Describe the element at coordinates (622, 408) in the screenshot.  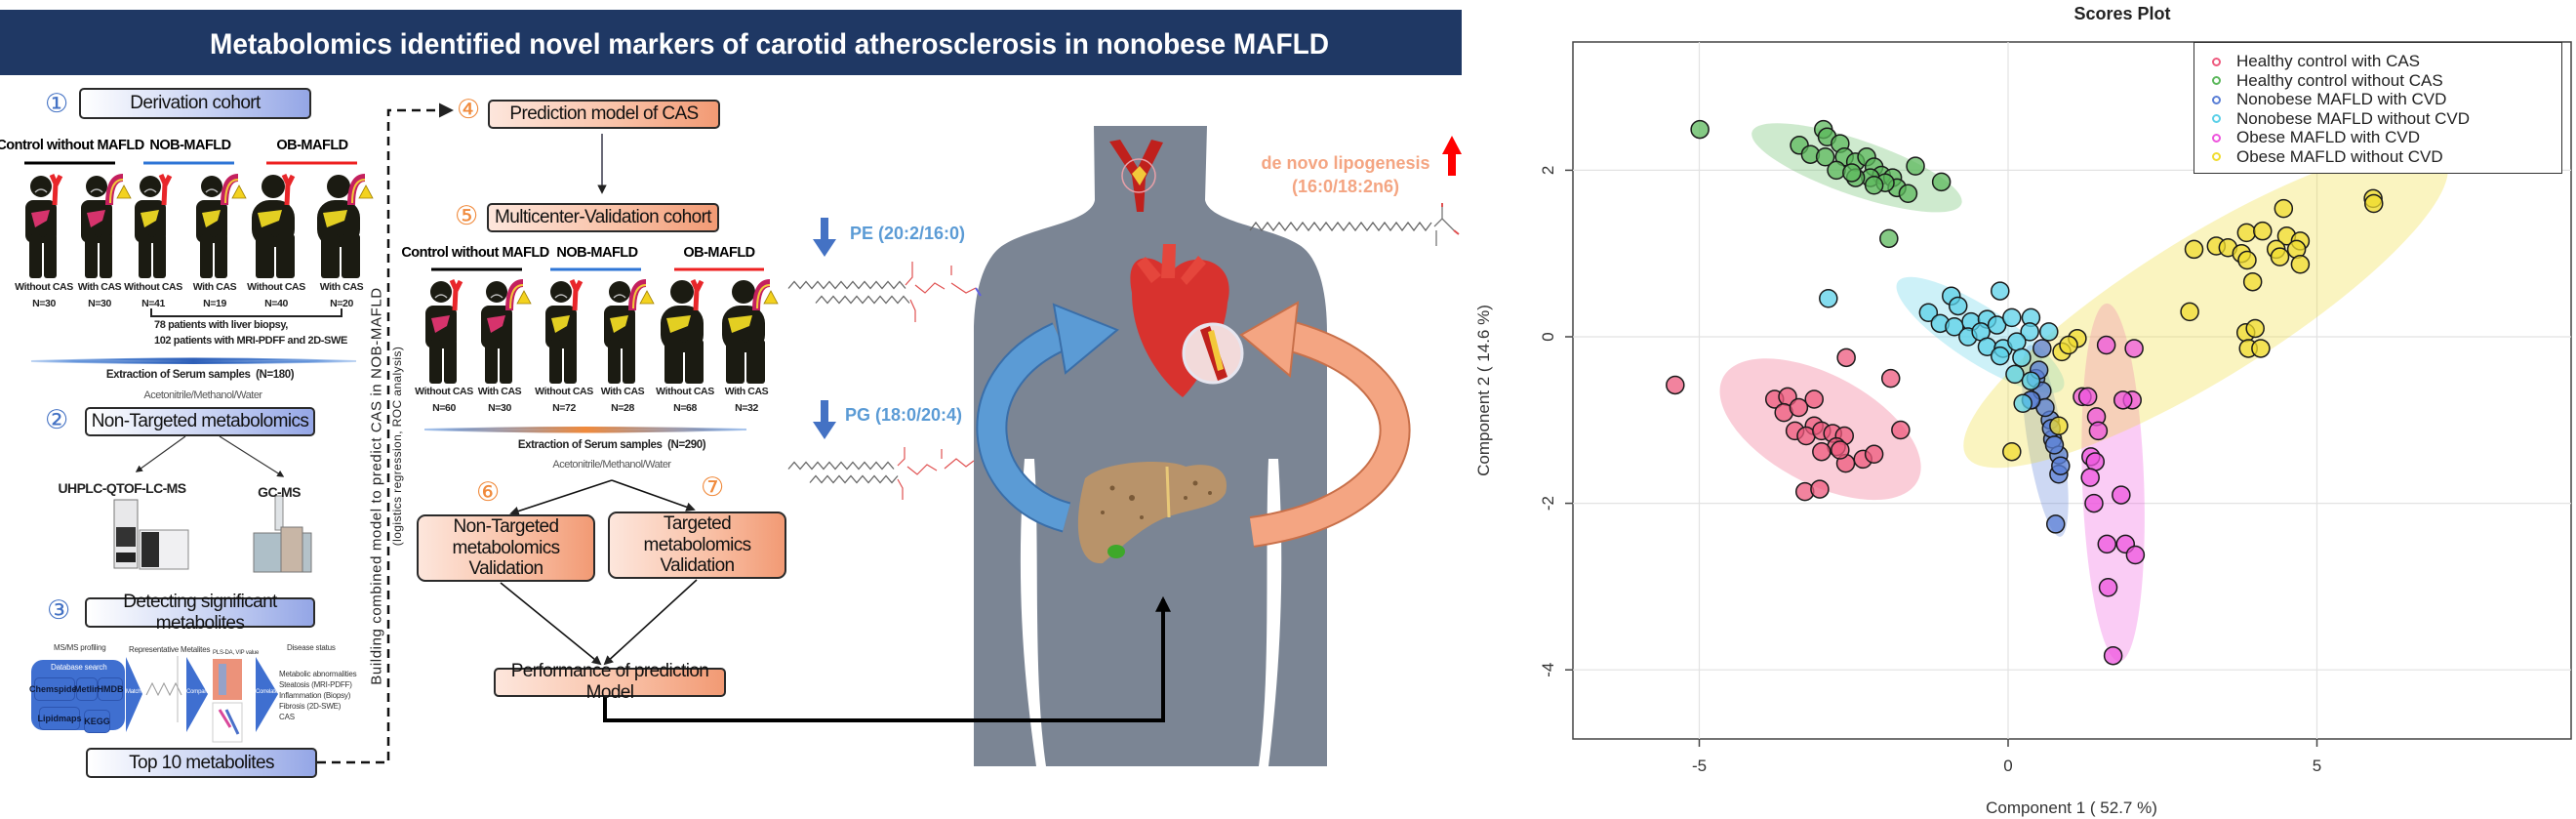
I see `sample-size: N=28` at that location.